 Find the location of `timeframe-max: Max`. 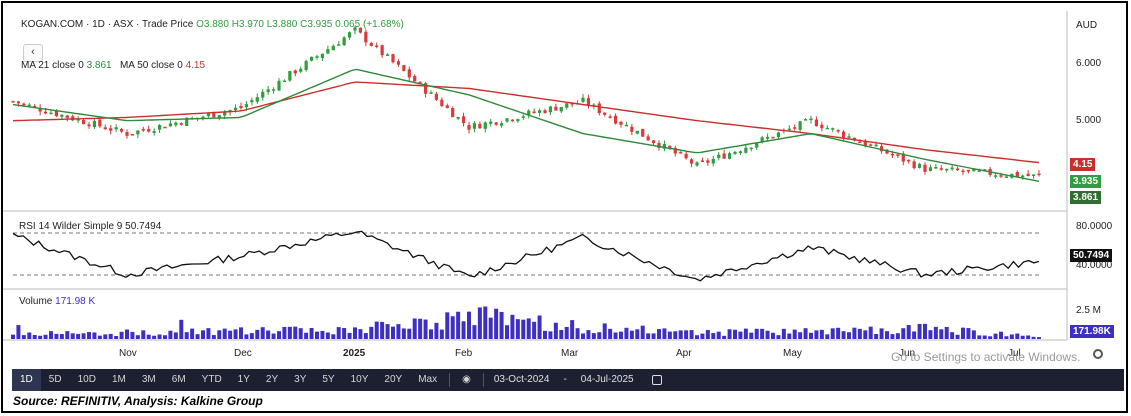

timeframe-max: Max is located at coordinates (428, 379).